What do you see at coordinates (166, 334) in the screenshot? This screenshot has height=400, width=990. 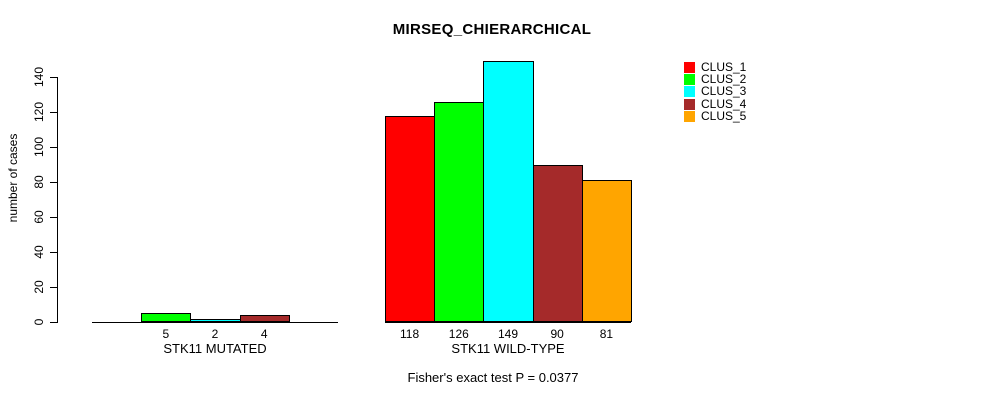 I see `bar-value-label: 5` at bounding box center [166, 334].